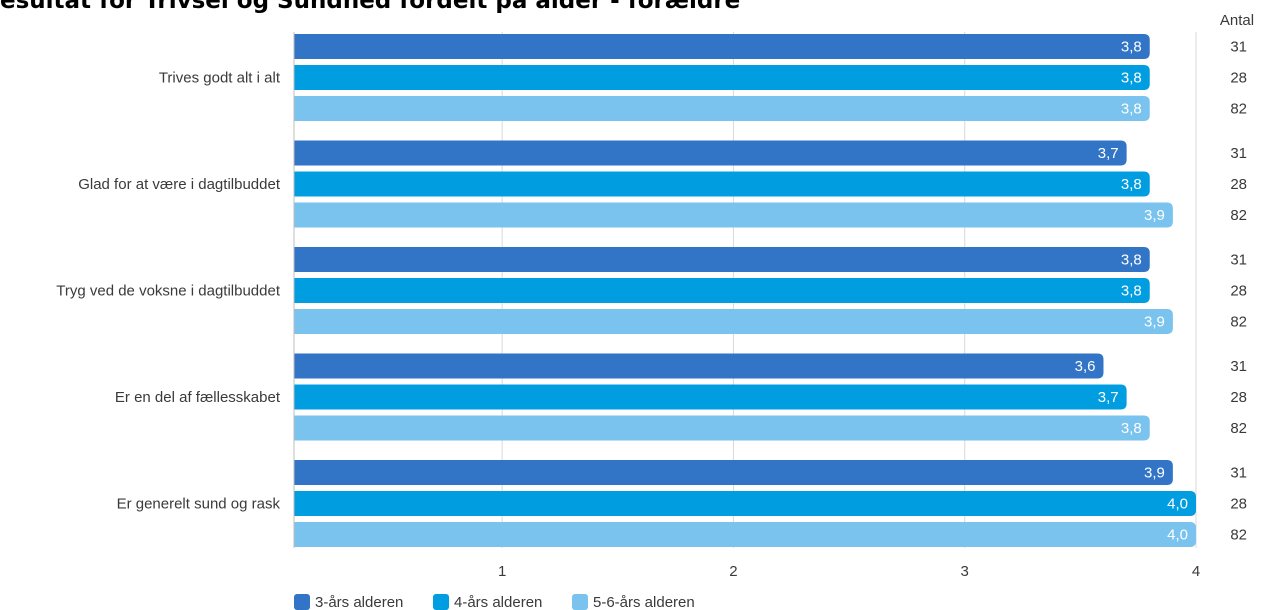 The height and width of the screenshot is (610, 1263). I want to click on legend-label: 3-års alderen, so click(359, 602).